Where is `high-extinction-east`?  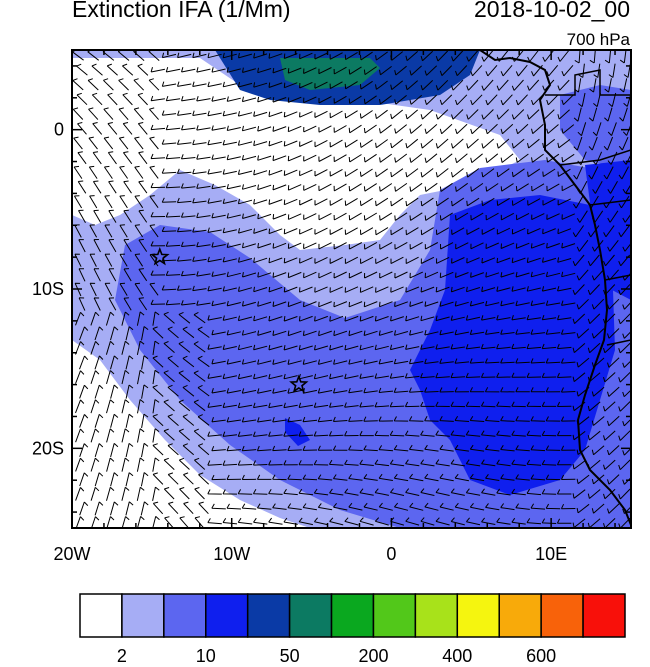
high-extinction-east is located at coordinates (608, 230).